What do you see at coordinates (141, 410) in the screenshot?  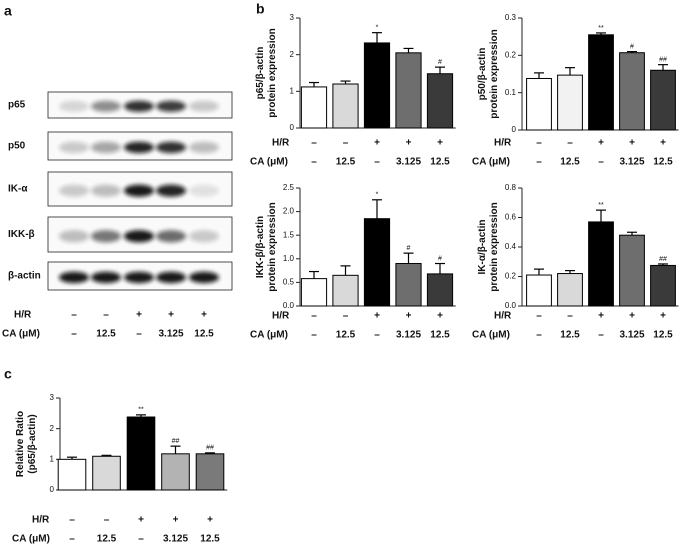 I see `significance: **` at bounding box center [141, 410].